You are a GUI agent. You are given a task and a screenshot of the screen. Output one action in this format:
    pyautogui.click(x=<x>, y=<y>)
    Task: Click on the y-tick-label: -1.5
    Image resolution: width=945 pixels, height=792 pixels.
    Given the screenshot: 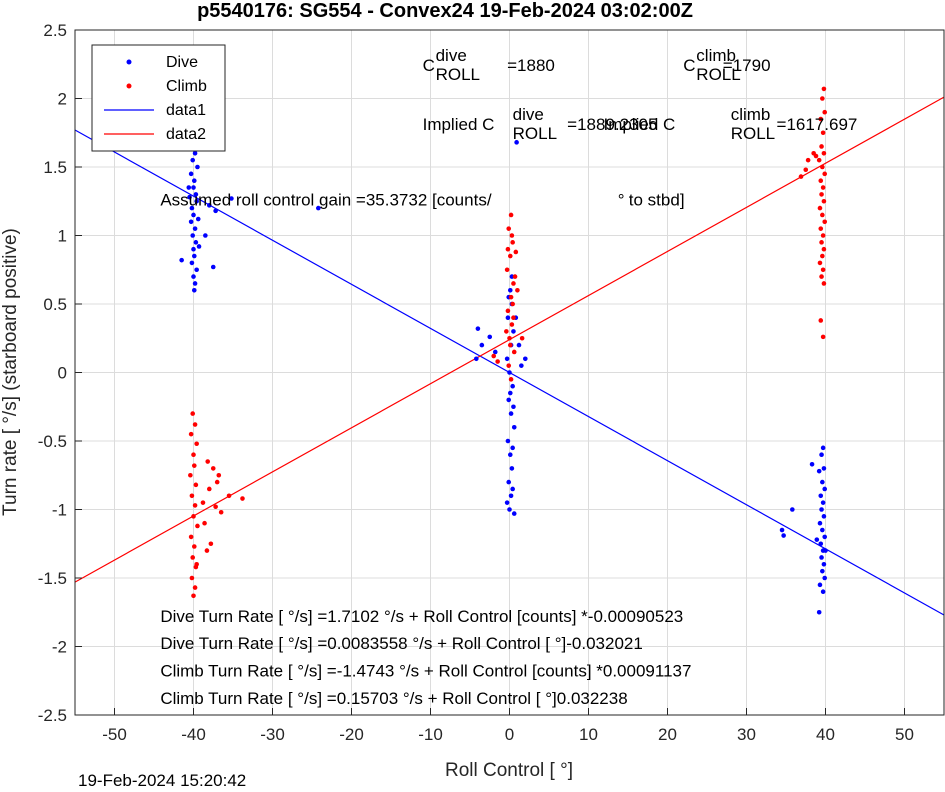 What is the action you would take?
    pyautogui.click(x=52, y=578)
    